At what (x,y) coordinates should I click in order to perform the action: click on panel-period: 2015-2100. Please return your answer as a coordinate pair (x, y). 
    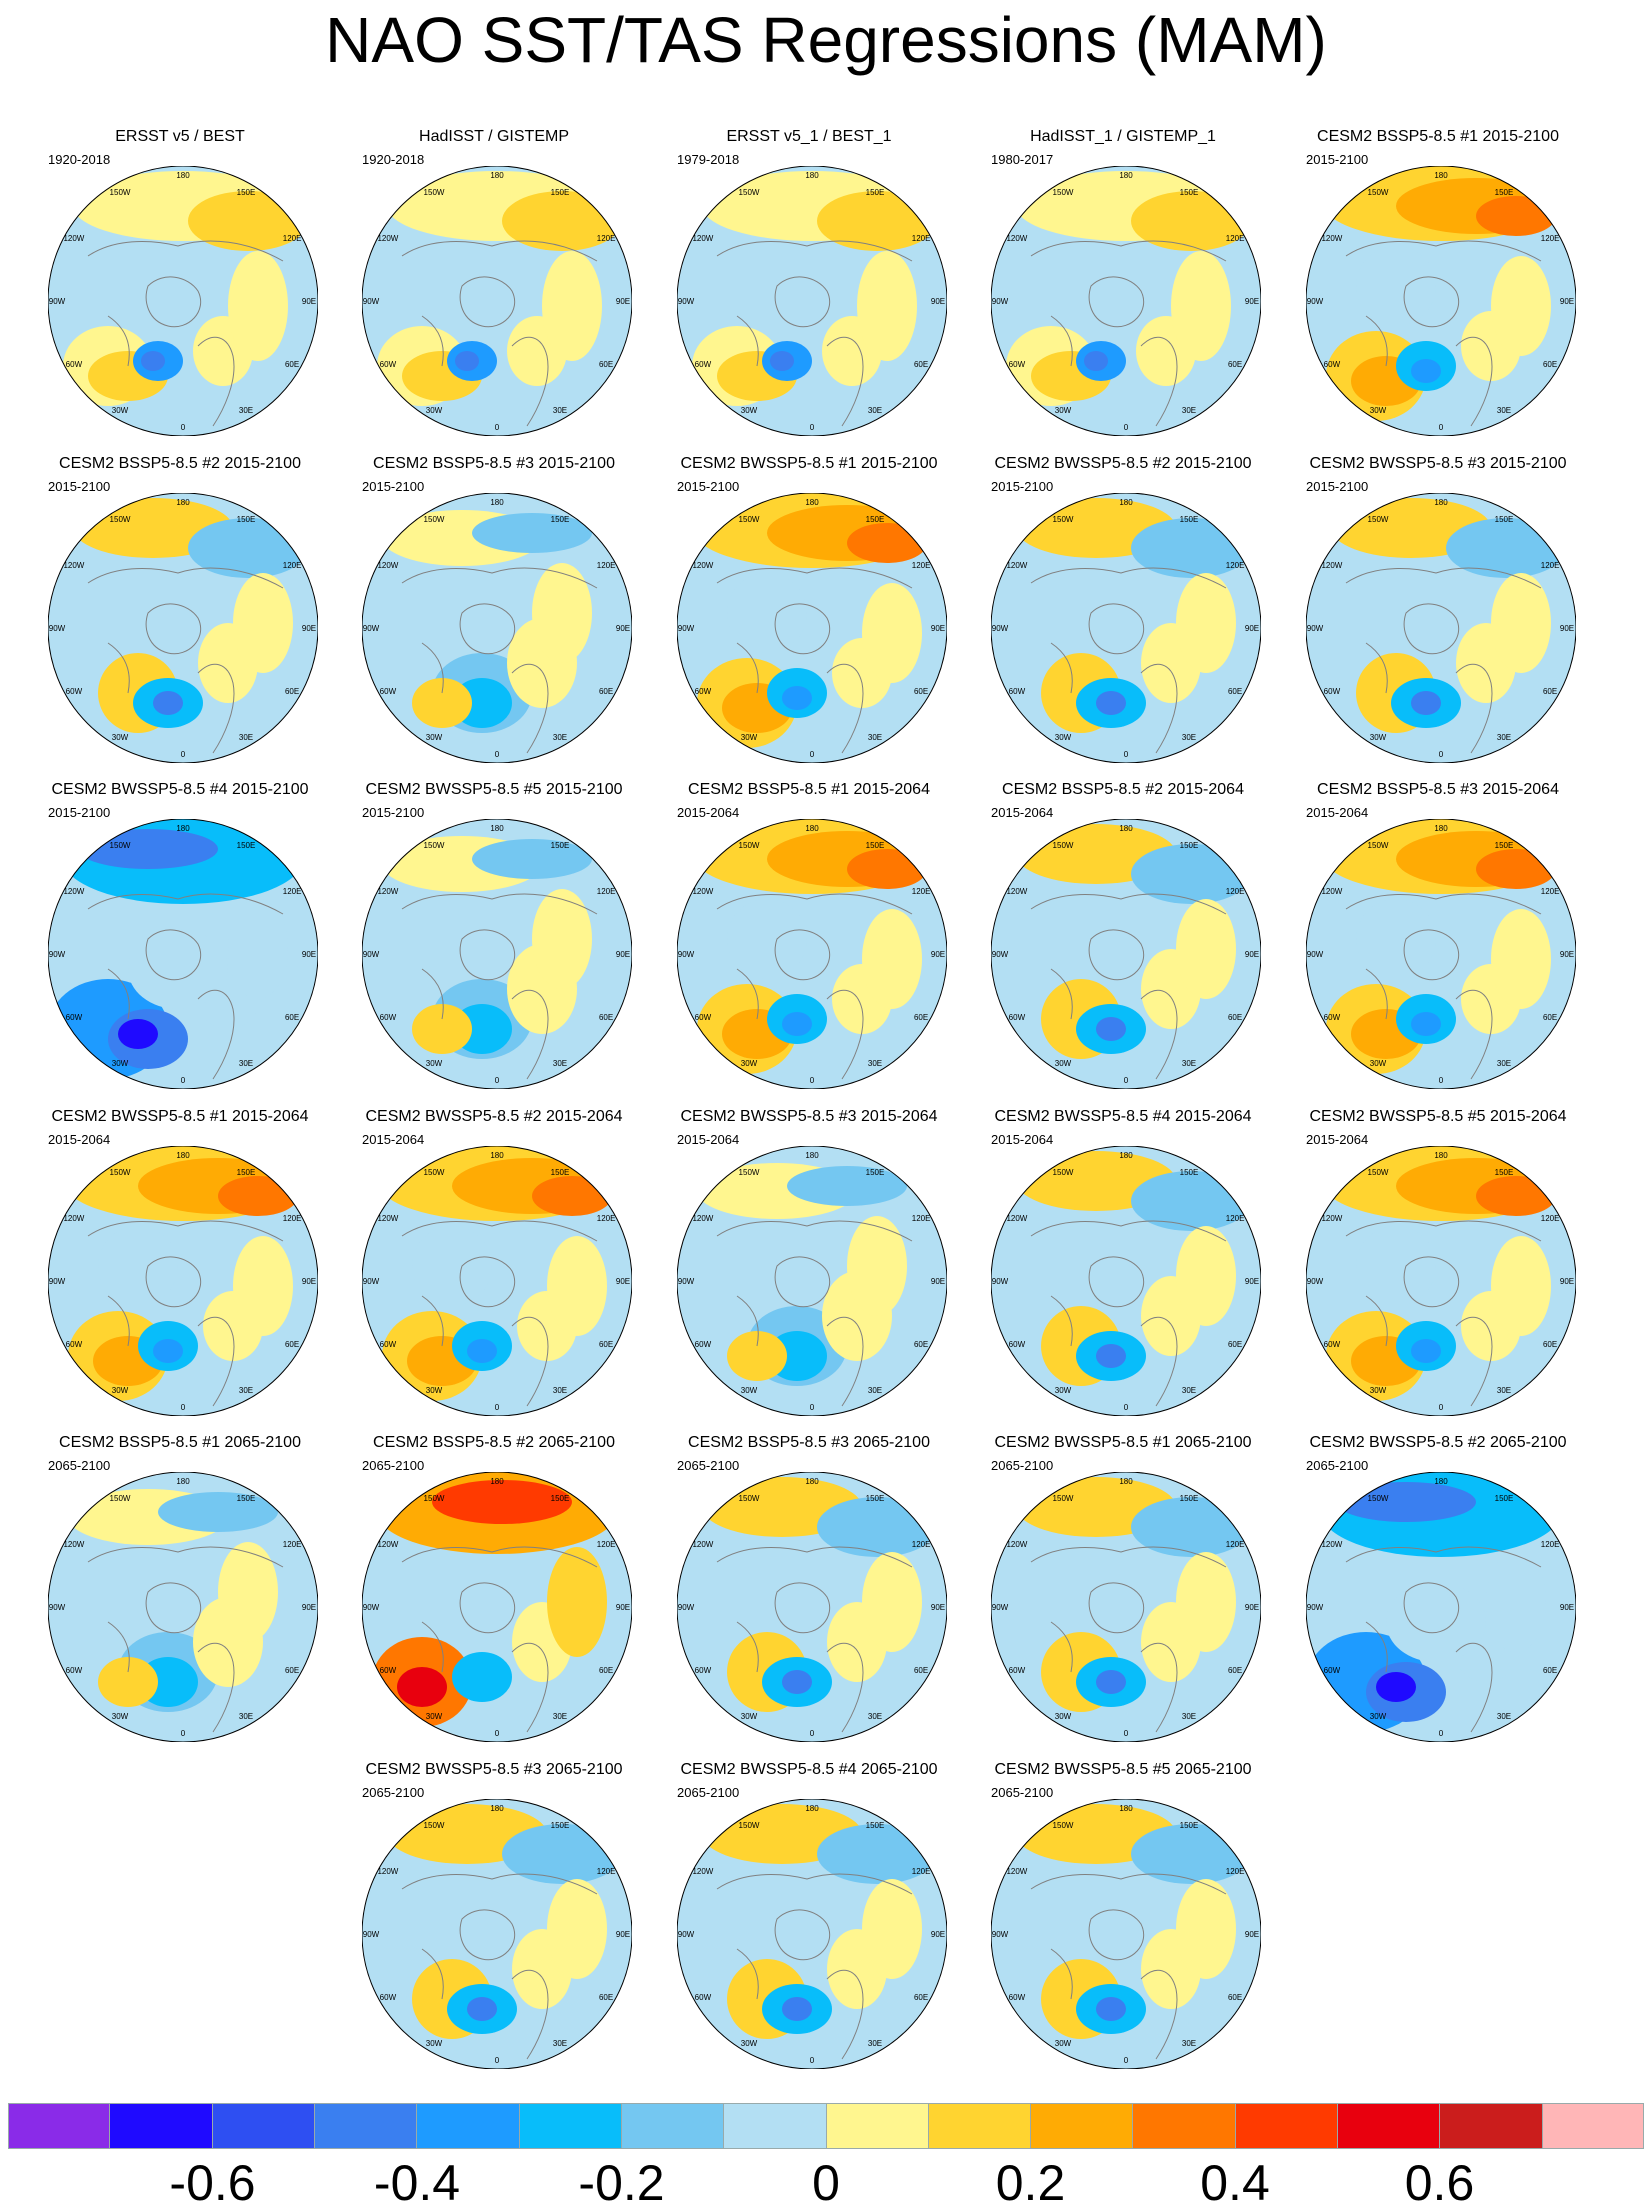
    Looking at the image, I should click on (393, 812).